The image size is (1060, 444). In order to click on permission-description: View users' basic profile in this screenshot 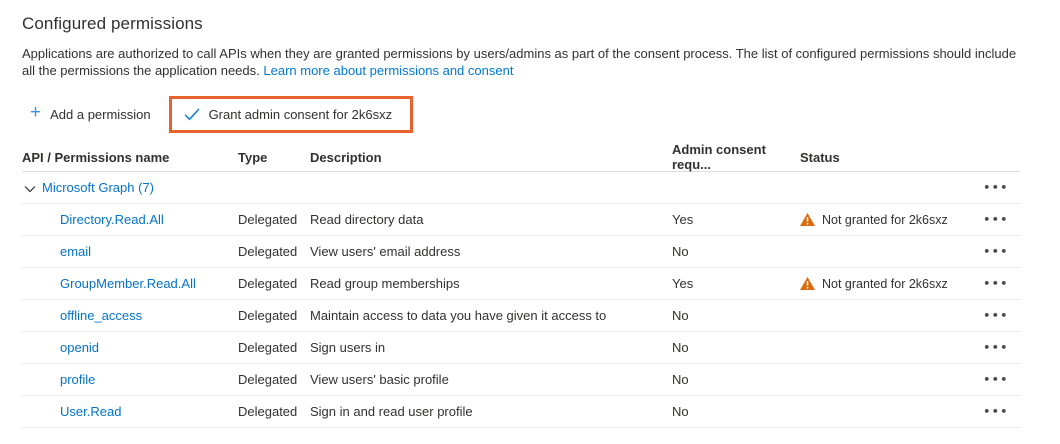, I will do `click(379, 379)`.